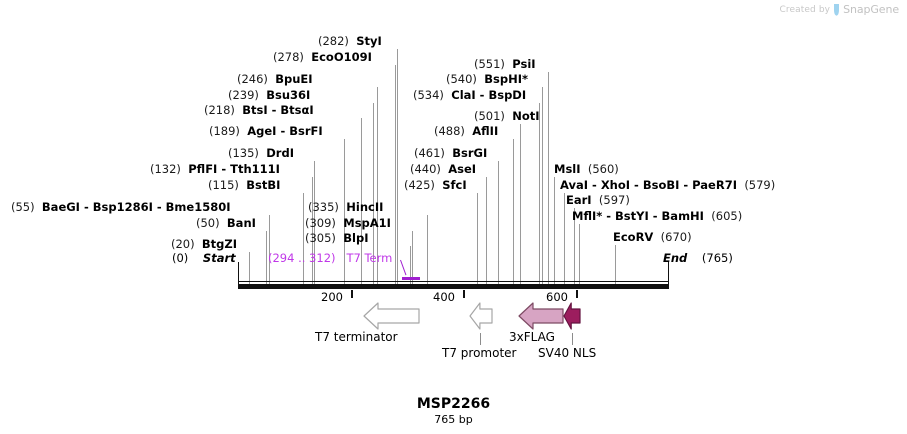  I want to click on enzyme-name: BtsI, so click(255, 110).